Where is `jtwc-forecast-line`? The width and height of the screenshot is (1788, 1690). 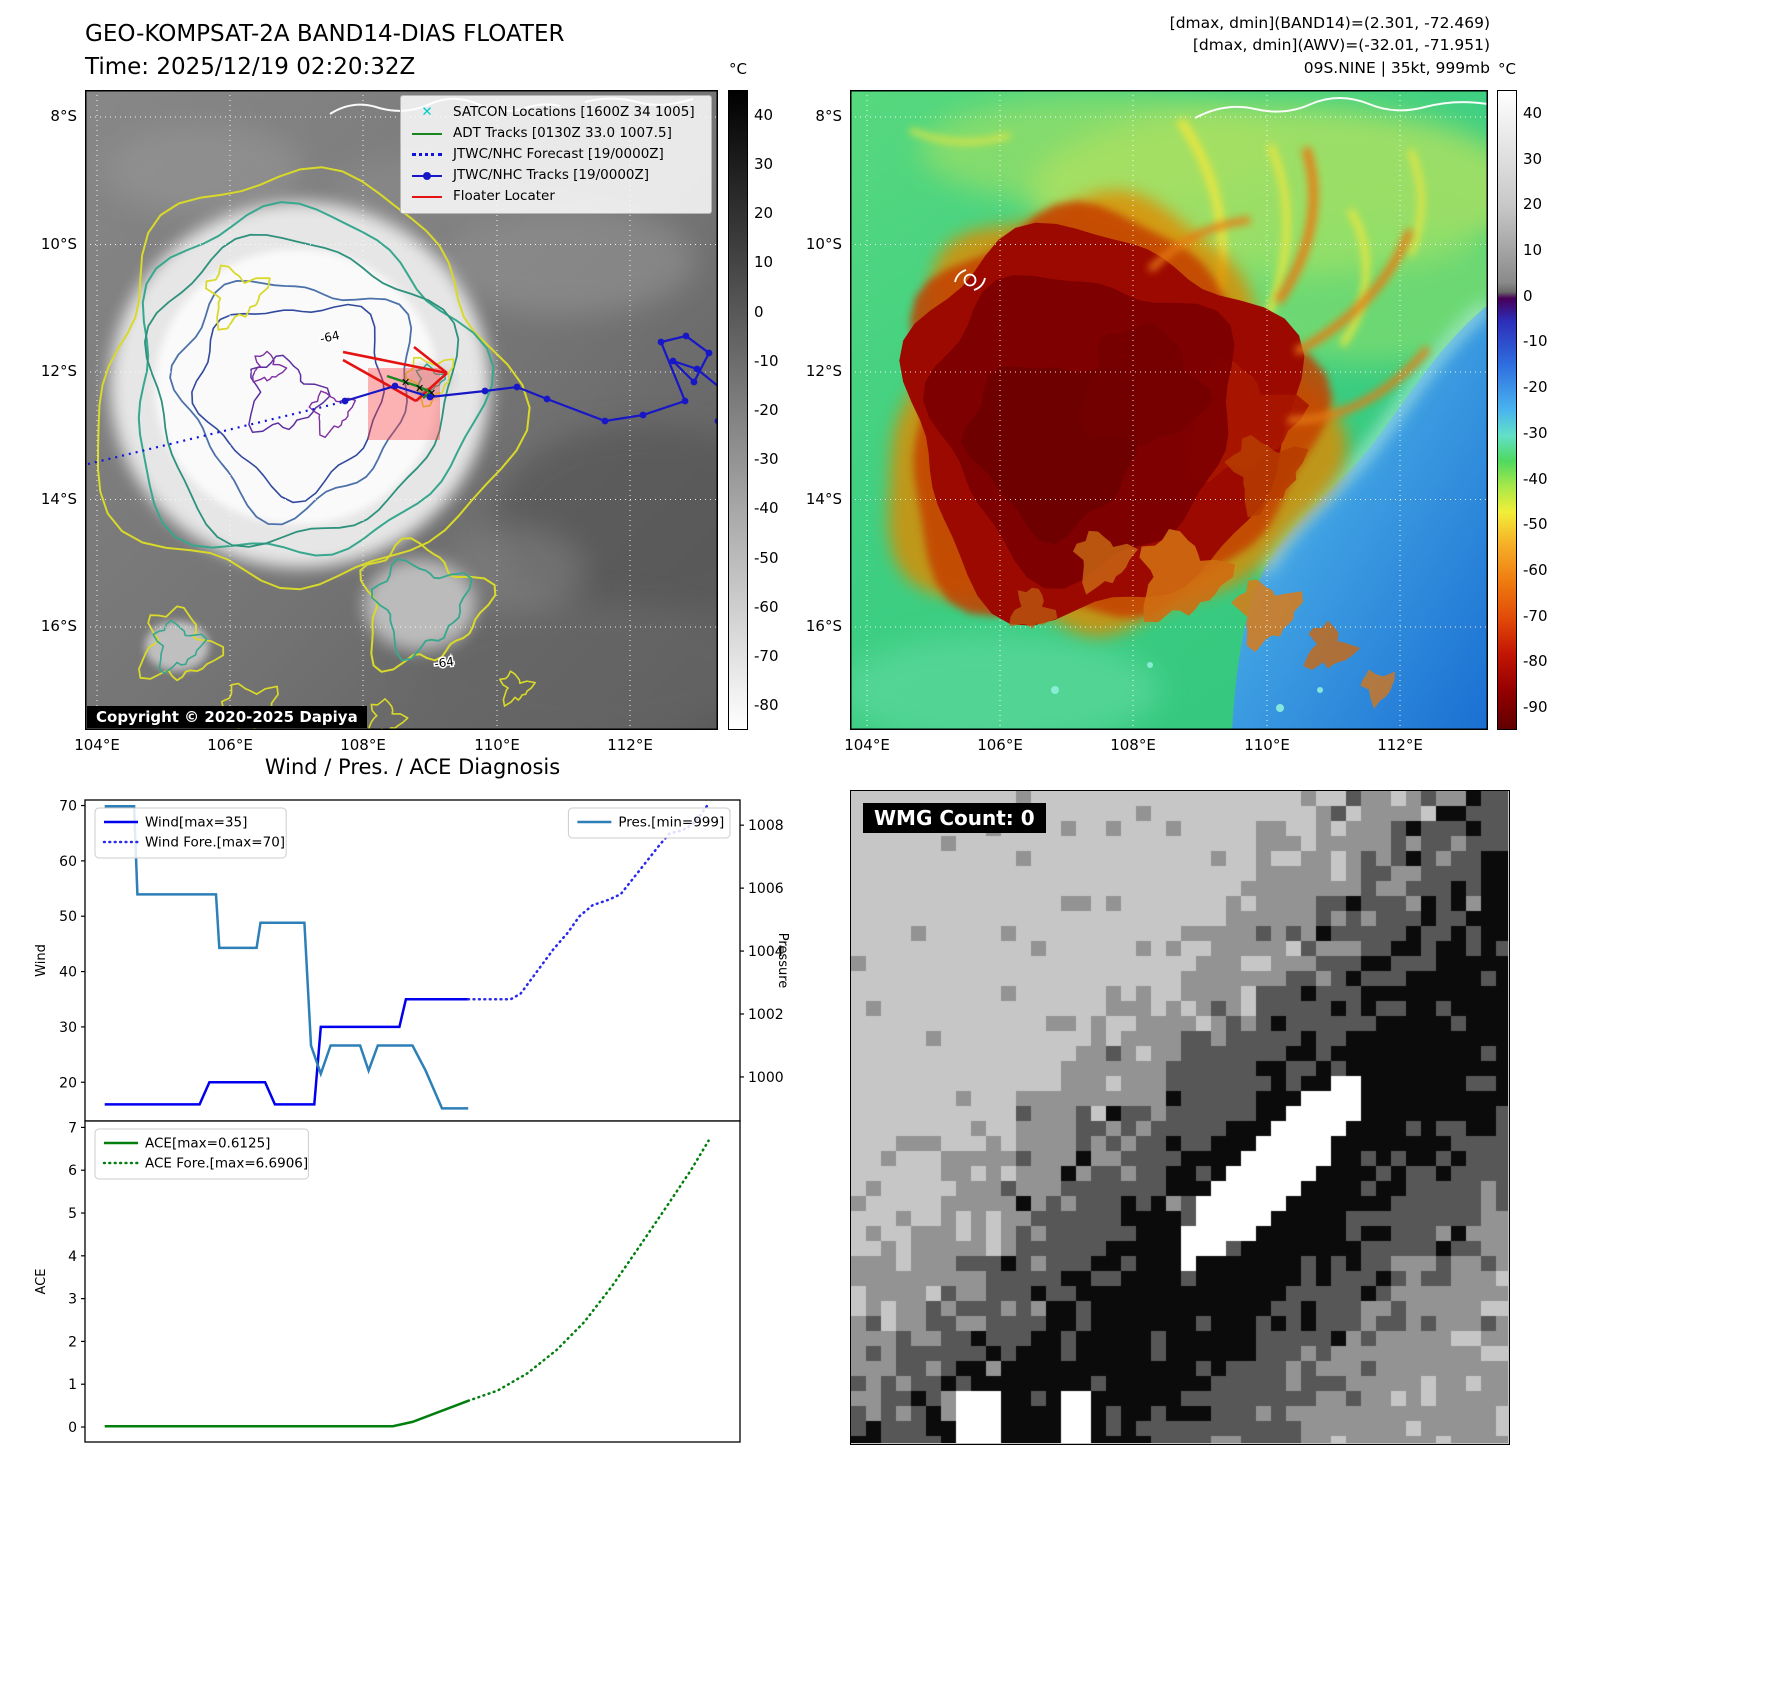
jtwc-forecast-line is located at coordinates (215, 433).